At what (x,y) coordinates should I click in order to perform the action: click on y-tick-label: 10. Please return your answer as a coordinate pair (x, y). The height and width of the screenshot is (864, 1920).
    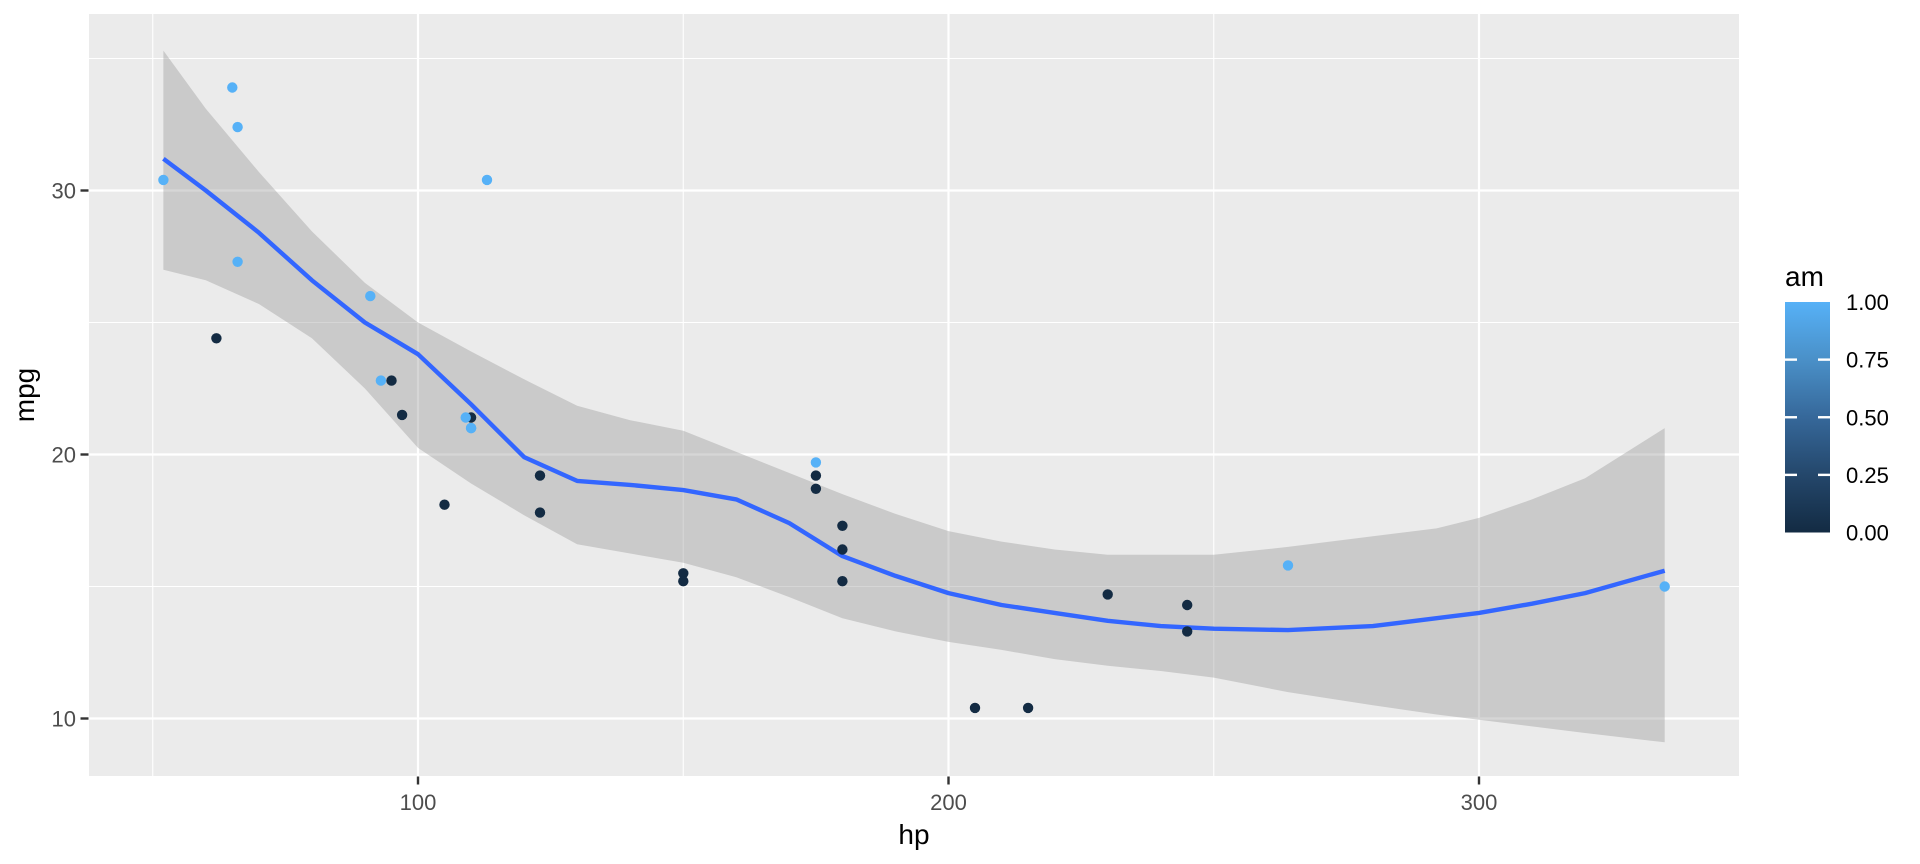
    Looking at the image, I should click on (64, 719).